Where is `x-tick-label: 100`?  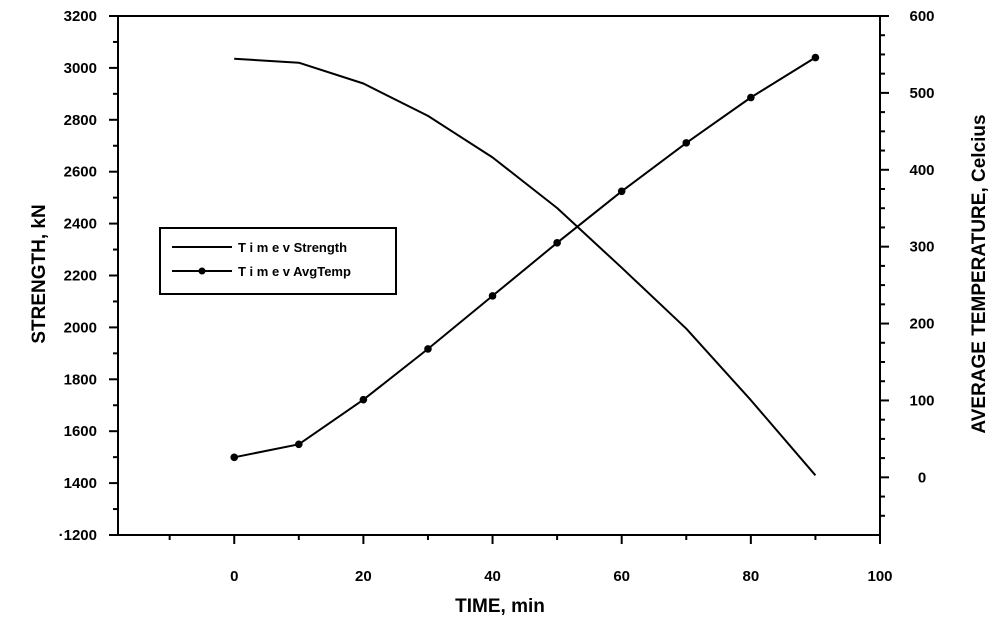
x-tick-label: 100 is located at coordinates (879, 576).